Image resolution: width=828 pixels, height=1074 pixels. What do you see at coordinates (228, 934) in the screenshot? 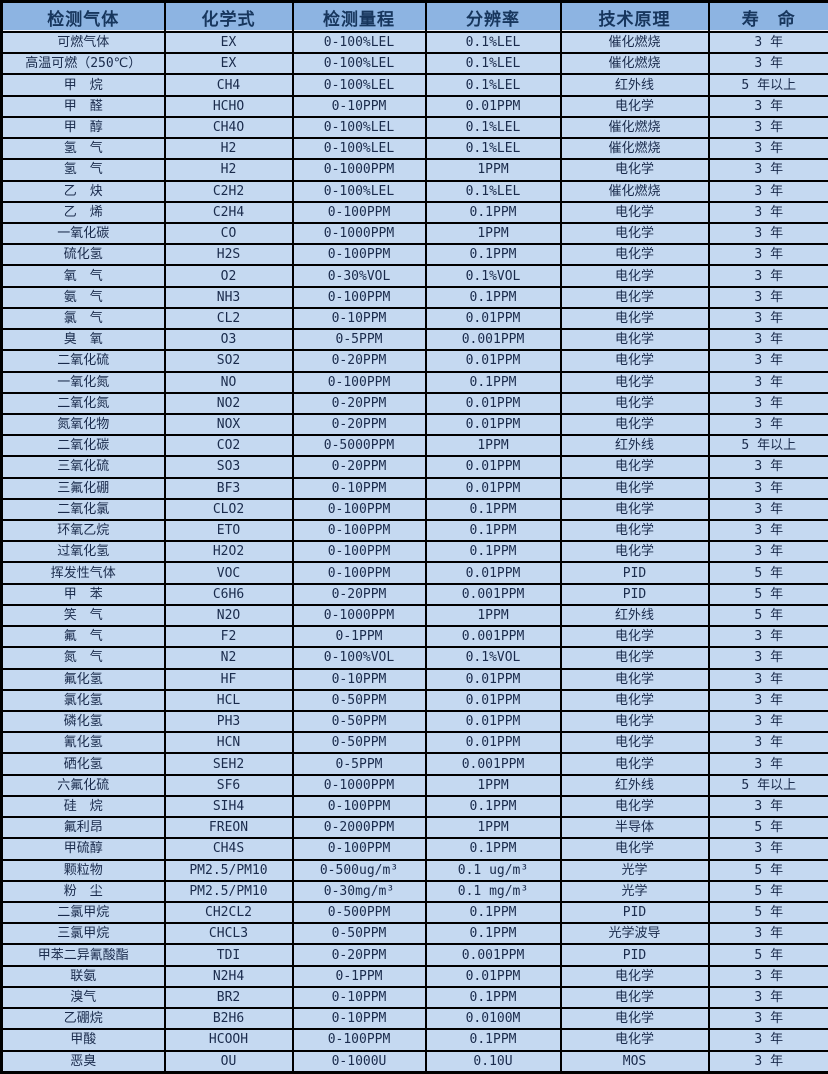
I see `cell-formula: CHCL3` at bounding box center [228, 934].